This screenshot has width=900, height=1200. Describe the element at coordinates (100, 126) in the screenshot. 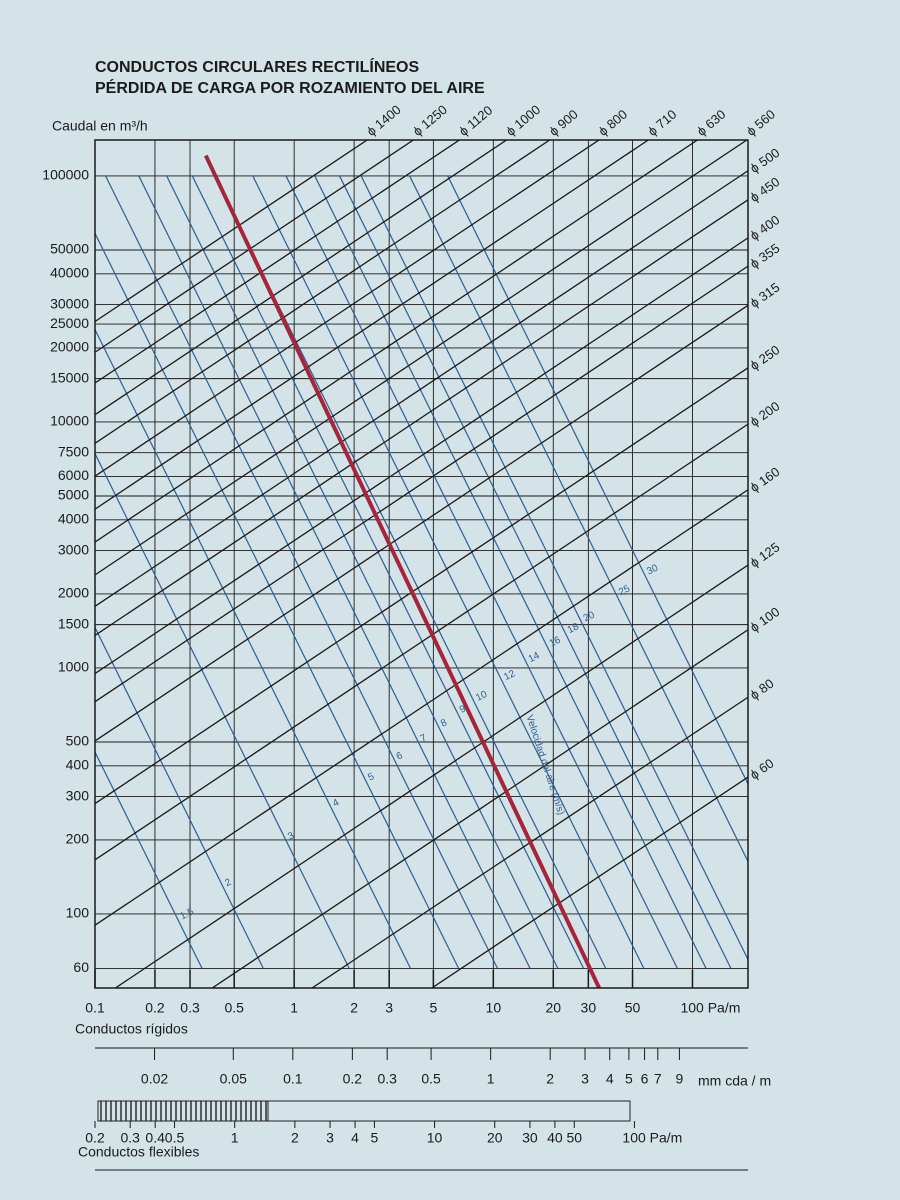

I see `y-axis-label: Caudal en m³/h` at that location.